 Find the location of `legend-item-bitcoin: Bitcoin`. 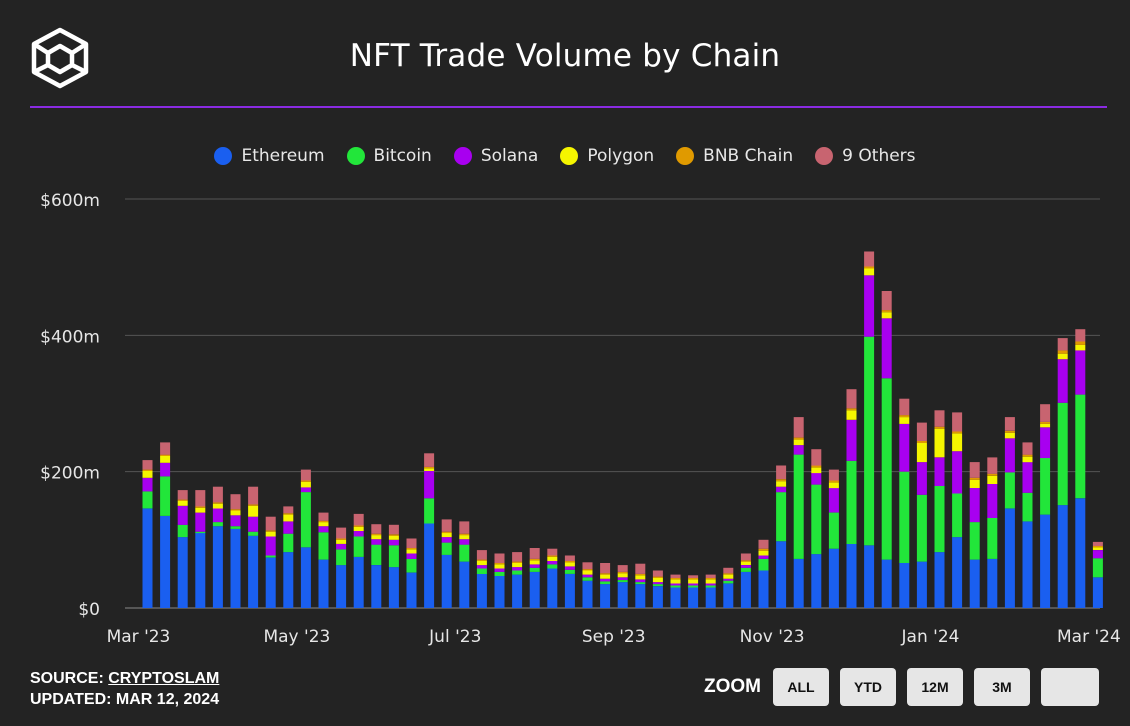

legend-item-bitcoin: Bitcoin is located at coordinates (389, 156).